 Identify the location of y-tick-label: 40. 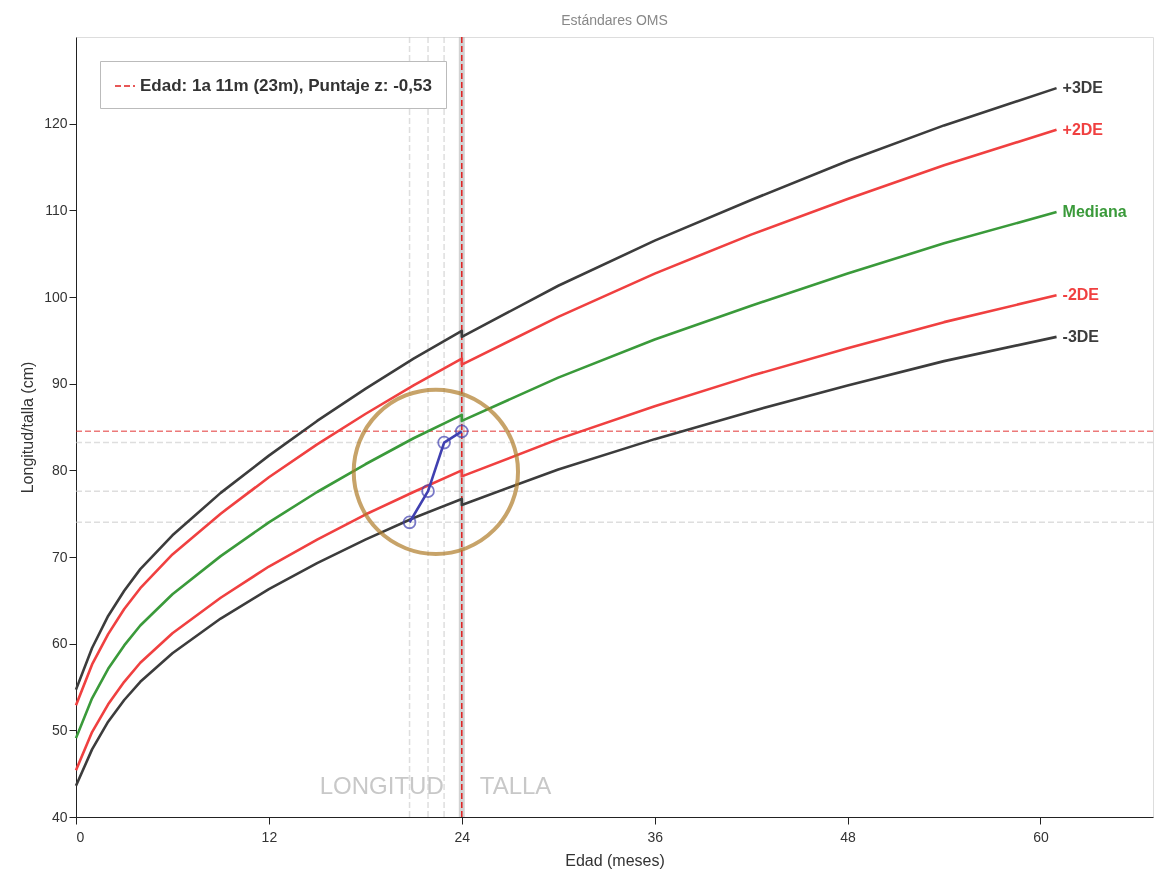
(59, 816).